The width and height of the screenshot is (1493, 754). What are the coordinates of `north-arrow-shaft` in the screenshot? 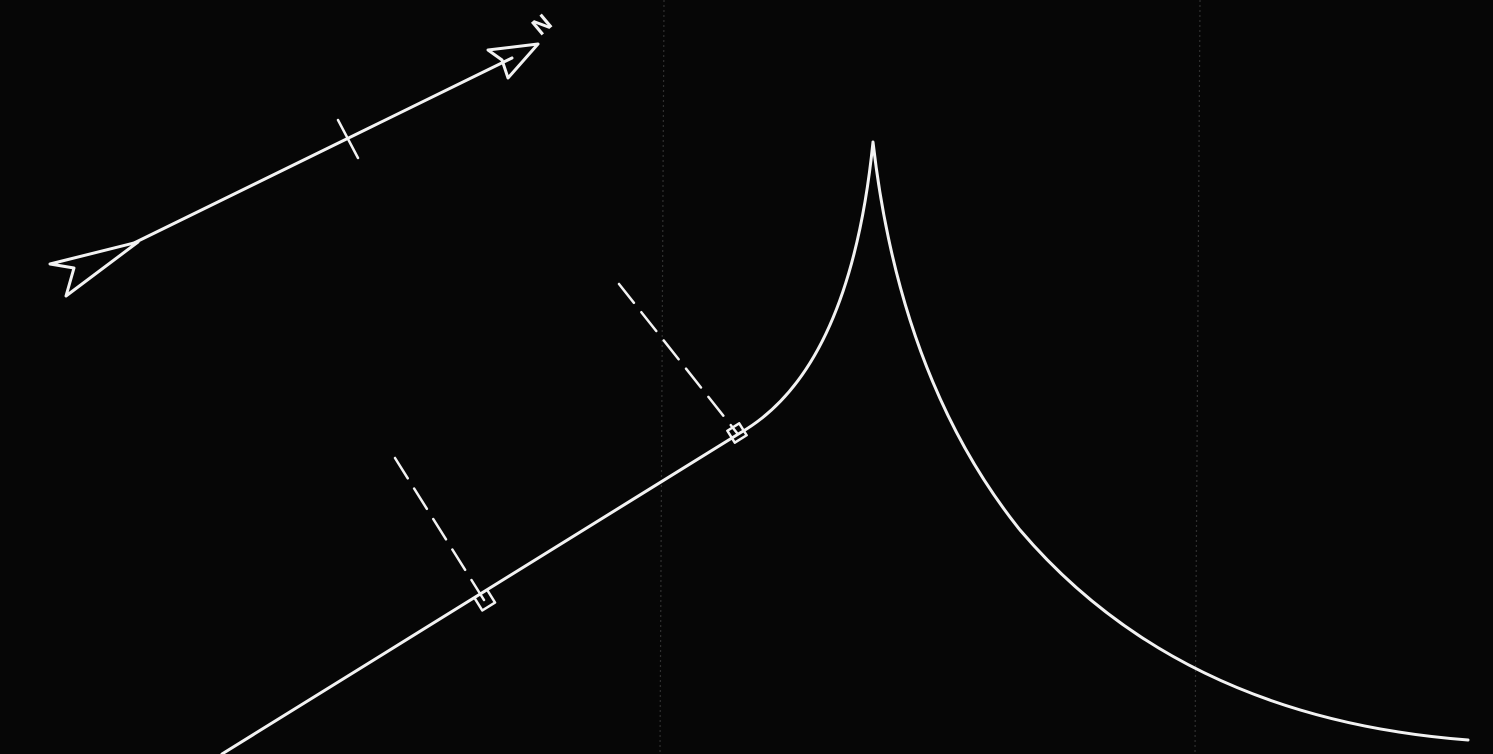 It's located at (322, 151).